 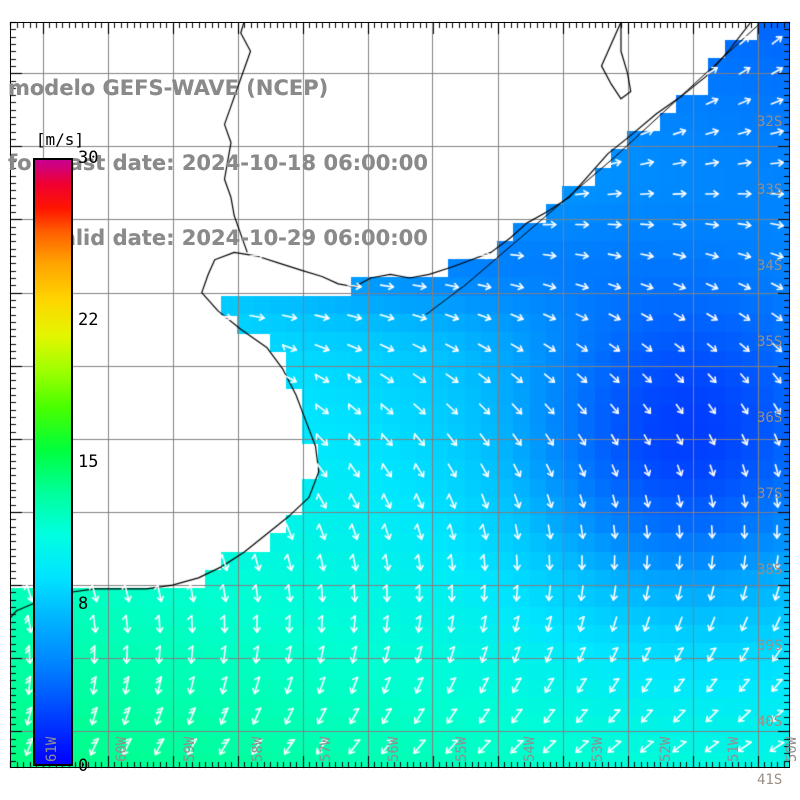 What do you see at coordinates (666, 749) in the screenshot?
I see `lon-label-52W: 52W` at bounding box center [666, 749].